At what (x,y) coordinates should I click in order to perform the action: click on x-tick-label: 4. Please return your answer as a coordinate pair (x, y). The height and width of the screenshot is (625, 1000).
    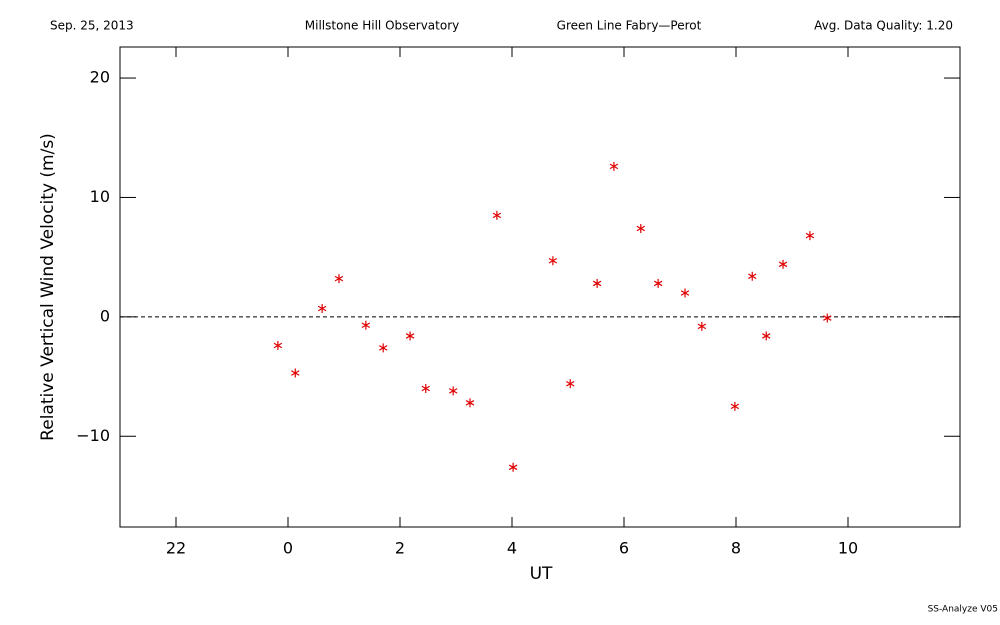
    Looking at the image, I should click on (512, 548).